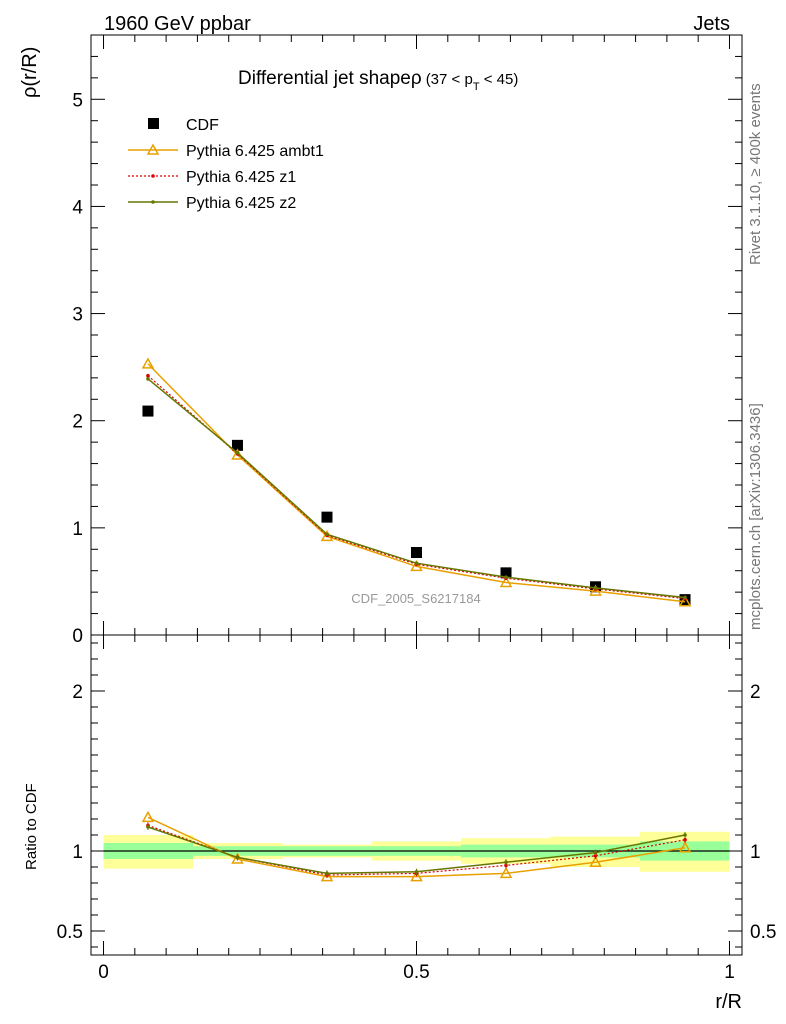 This screenshot has width=786, height=1024. Describe the element at coordinates (755, 174) in the screenshot. I see `rivet-version-label: Rivet 3.1.10, ≥ 400k events` at that location.